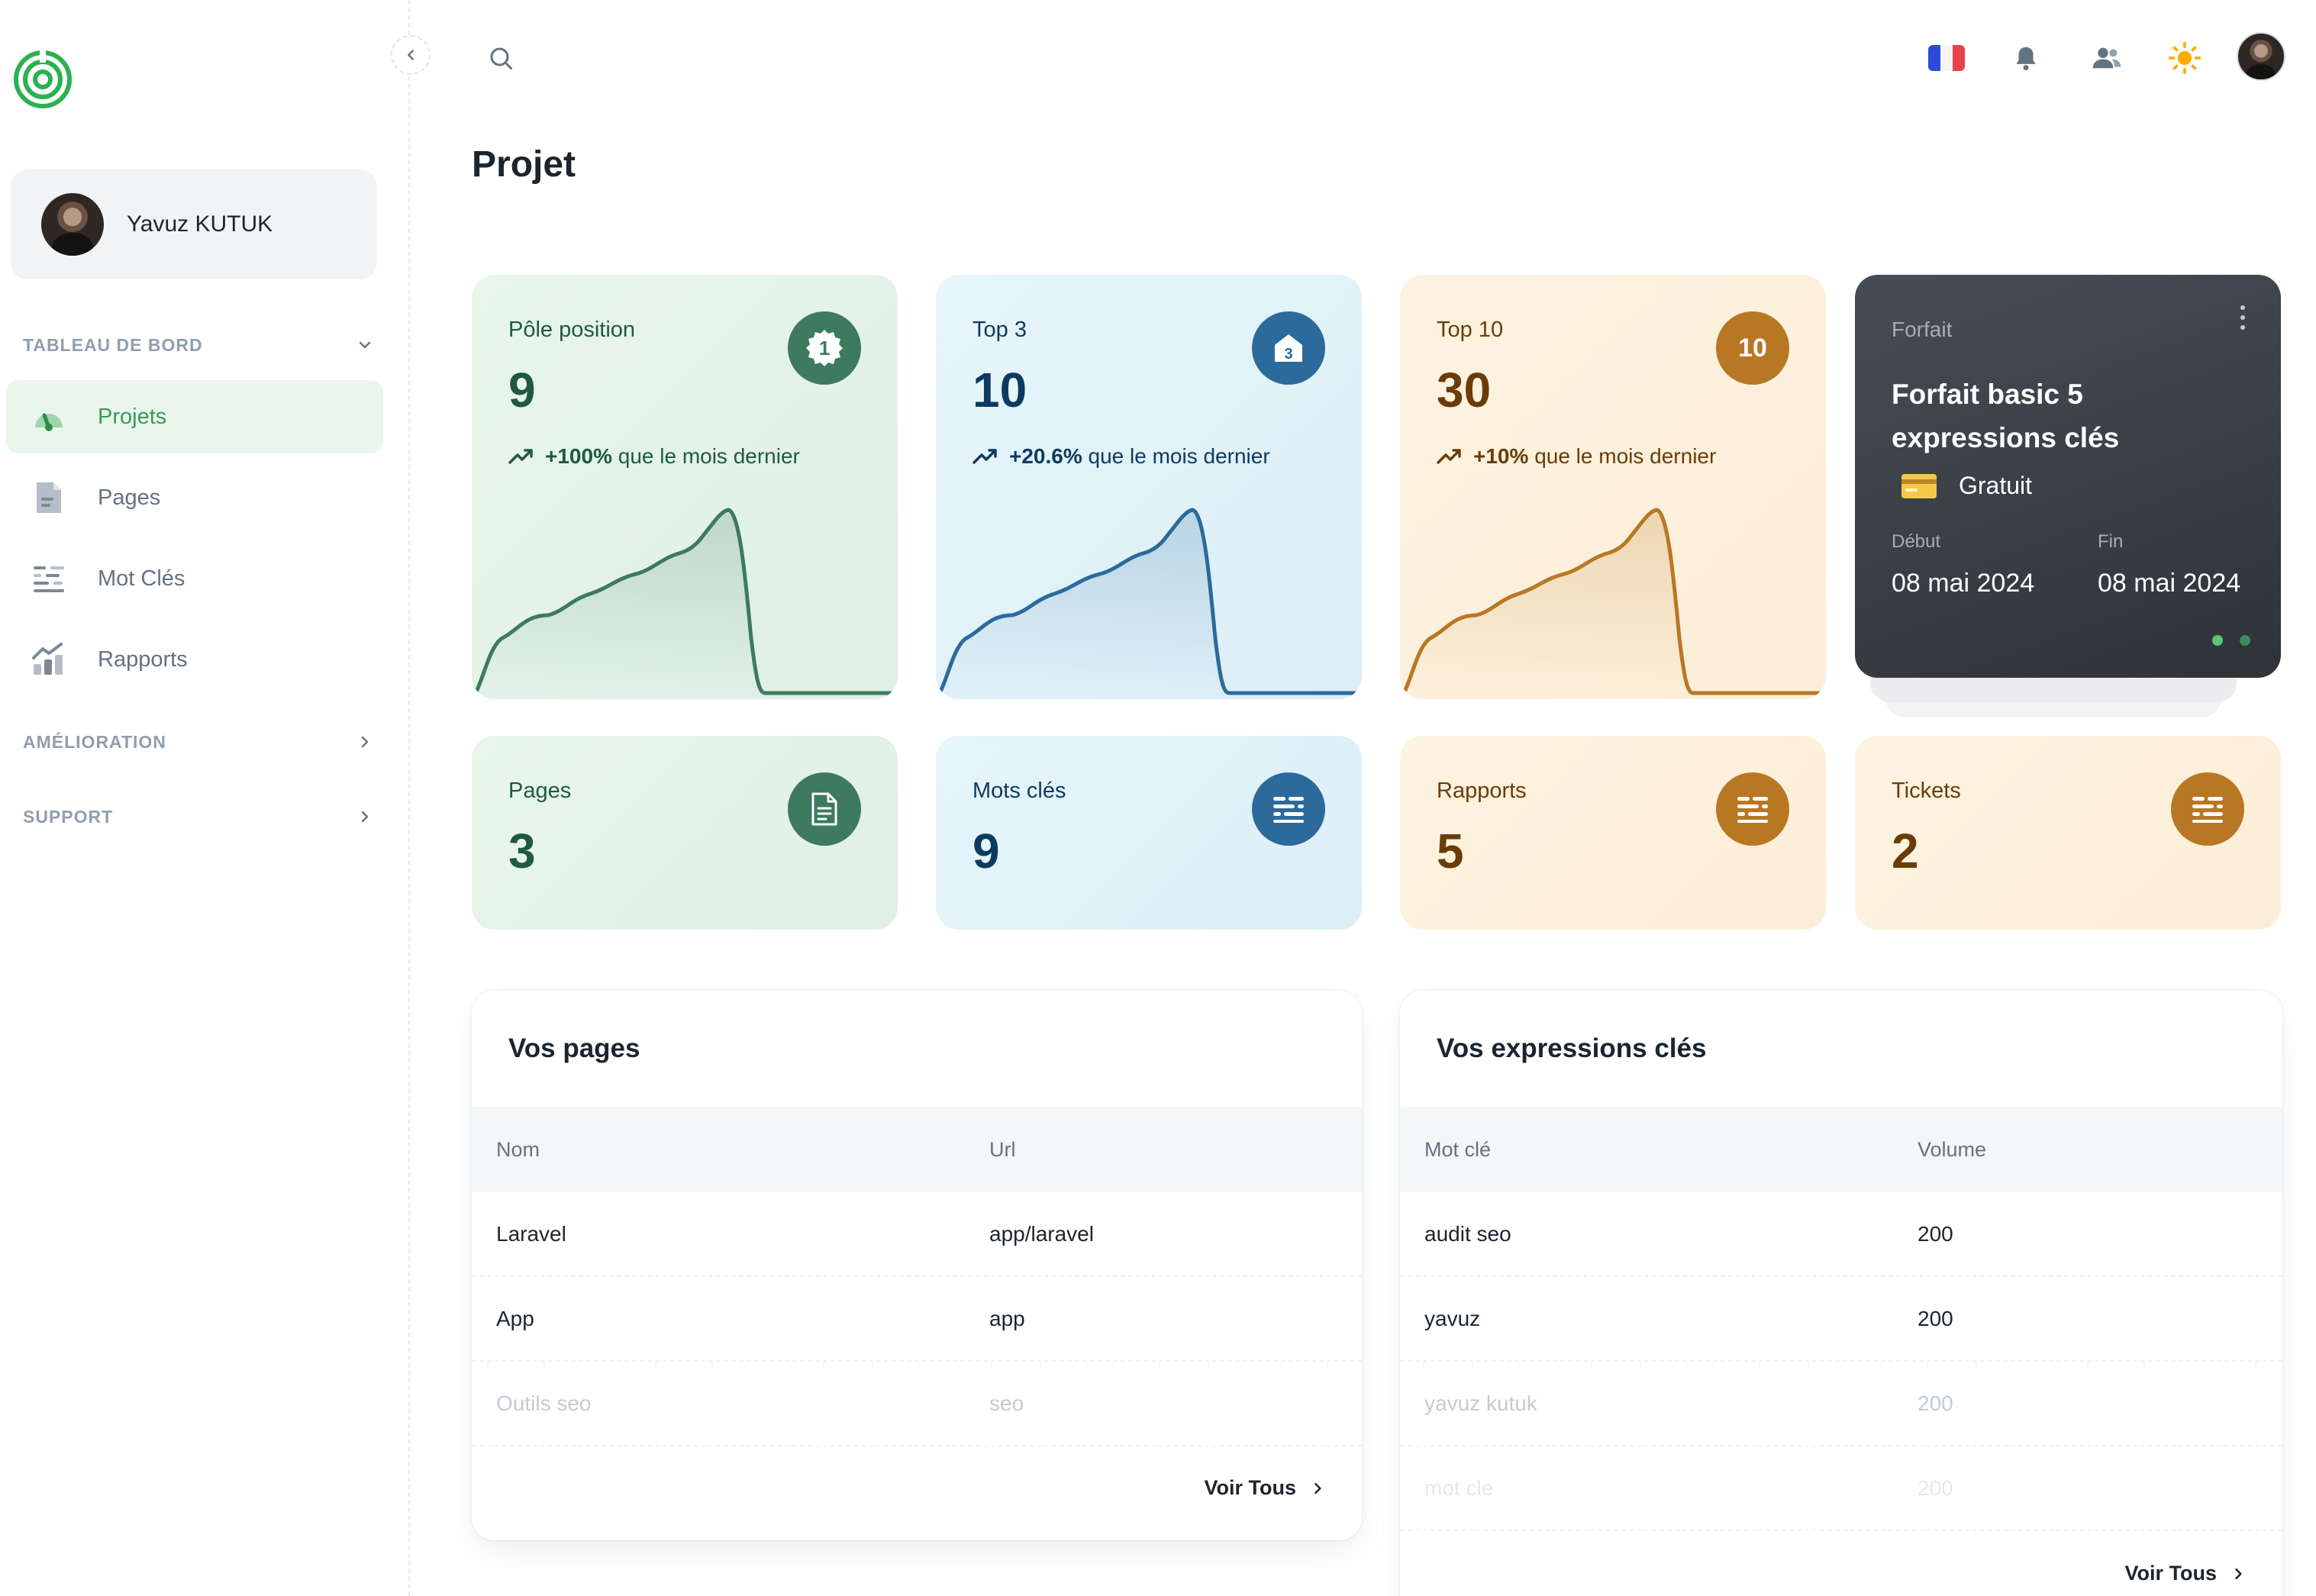  I want to click on chevron-down-icon, so click(365, 345).